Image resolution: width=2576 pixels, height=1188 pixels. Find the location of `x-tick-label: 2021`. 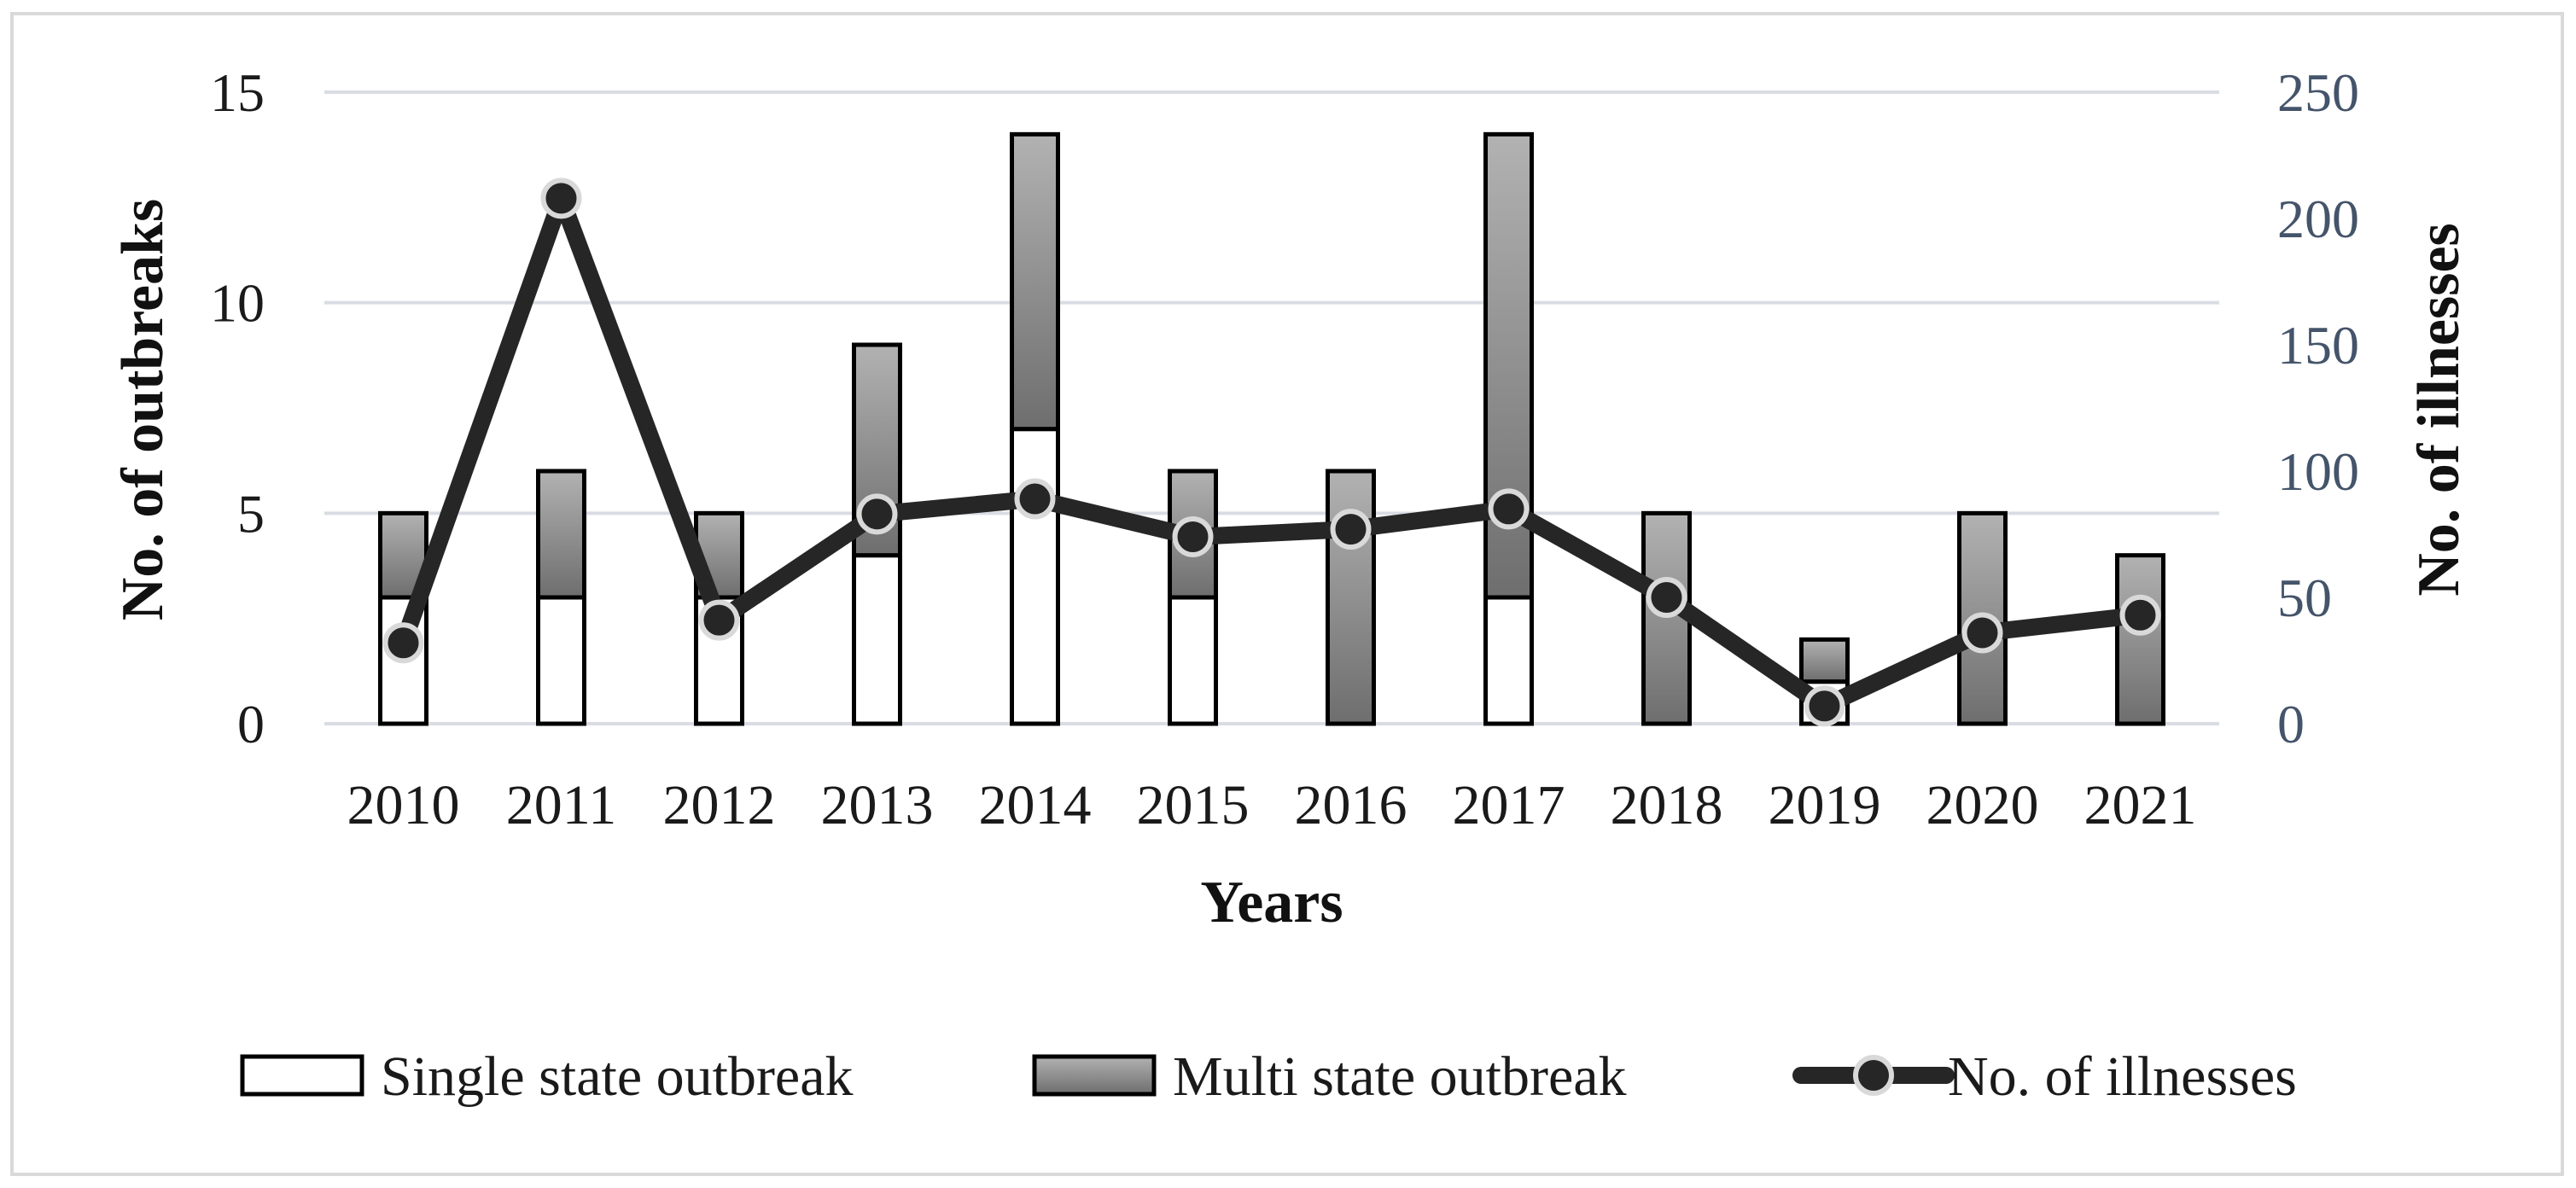

x-tick-label: 2021 is located at coordinates (2140, 805).